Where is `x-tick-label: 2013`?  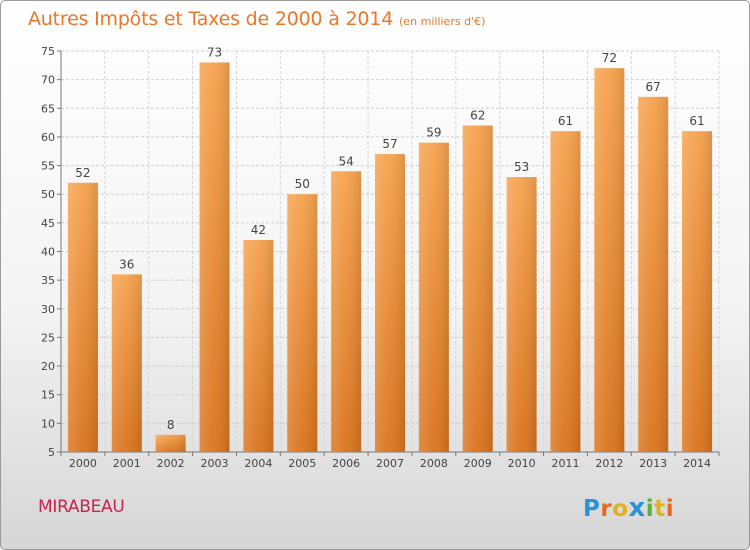 x-tick-label: 2013 is located at coordinates (653, 463).